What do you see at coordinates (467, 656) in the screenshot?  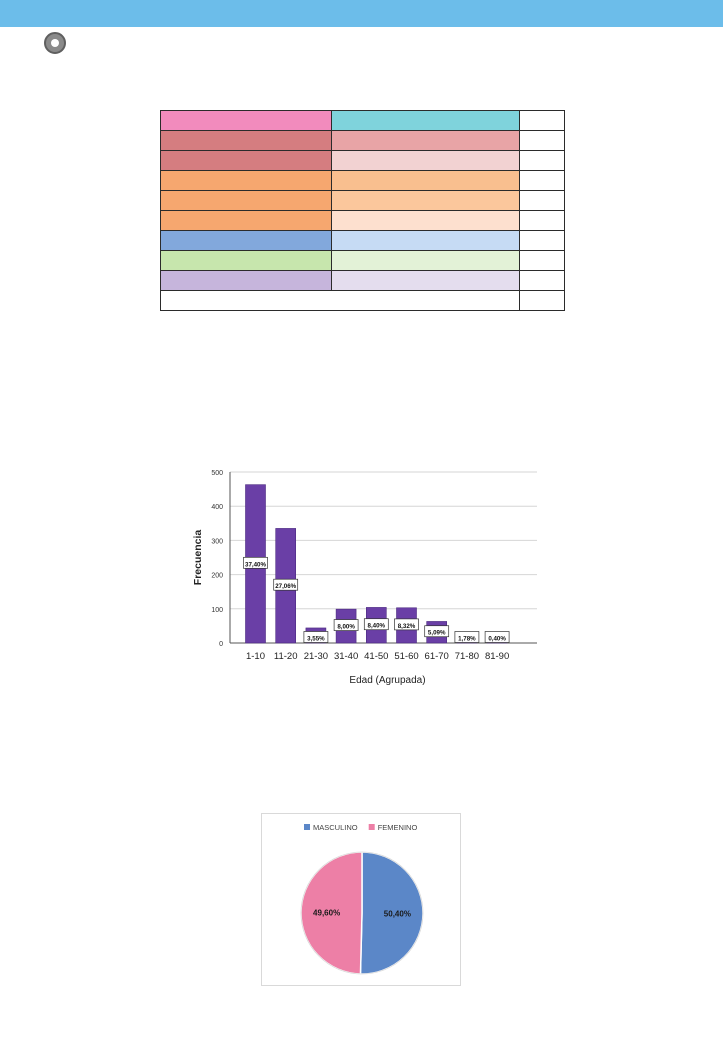 I see `x-tick-label: 71-80` at bounding box center [467, 656].